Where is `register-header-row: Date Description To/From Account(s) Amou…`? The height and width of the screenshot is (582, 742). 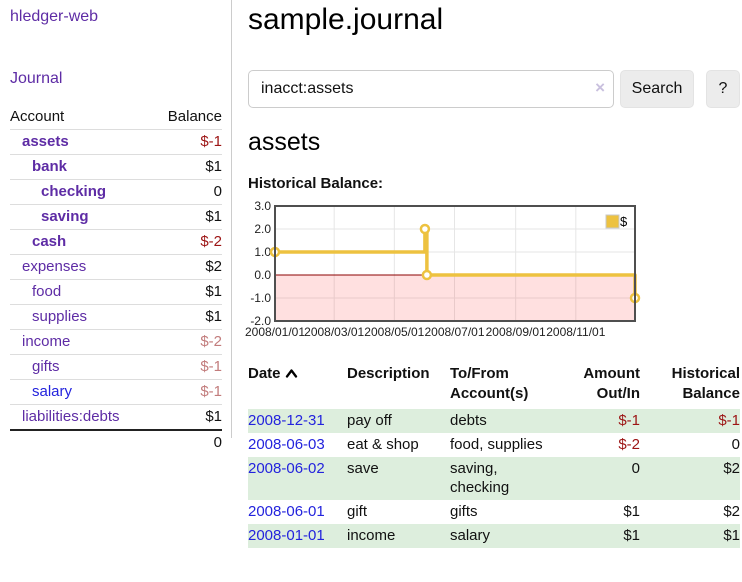 register-header-row: Date Description To/From Account(s) Amou… is located at coordinates (494, 385).